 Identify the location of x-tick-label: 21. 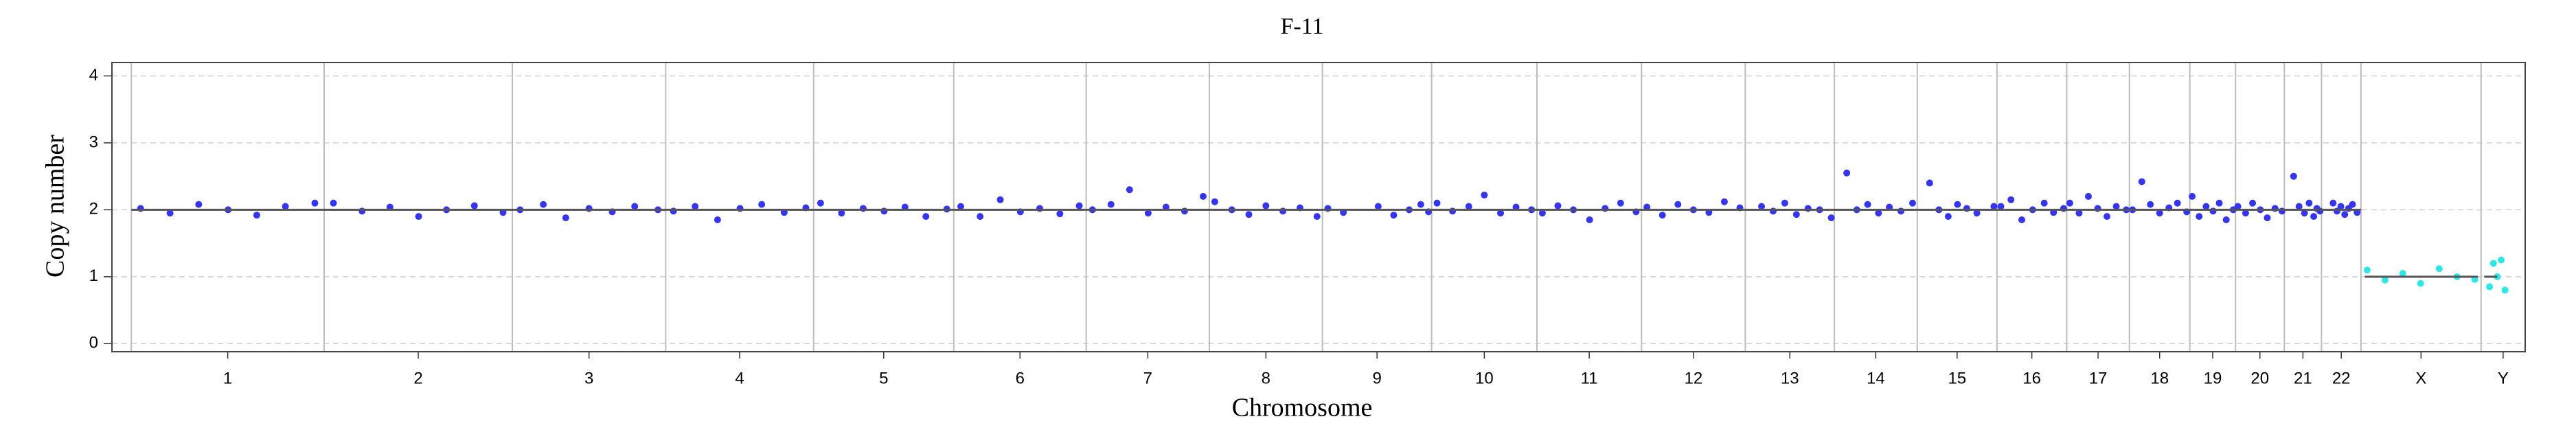
(2303, 378).